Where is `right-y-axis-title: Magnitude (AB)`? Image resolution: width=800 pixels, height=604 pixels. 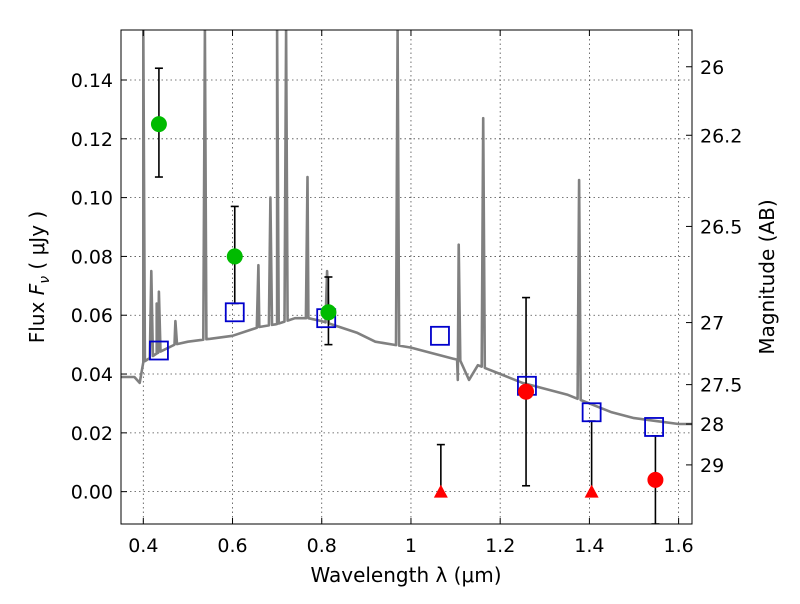 right-y-axis-title: Magnitude (AB) is located at coordinates (767, 276).